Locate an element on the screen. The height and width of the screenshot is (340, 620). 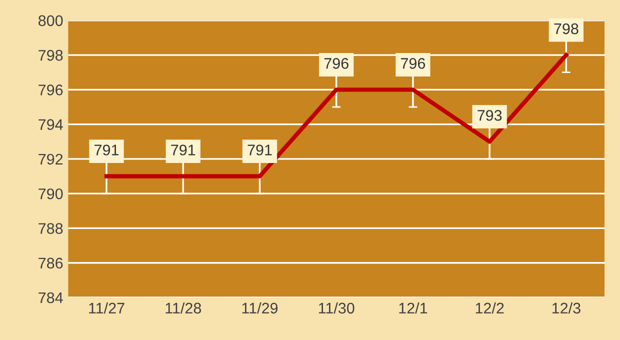
y-tick-label: 798 is located at coordinates (50, 55).